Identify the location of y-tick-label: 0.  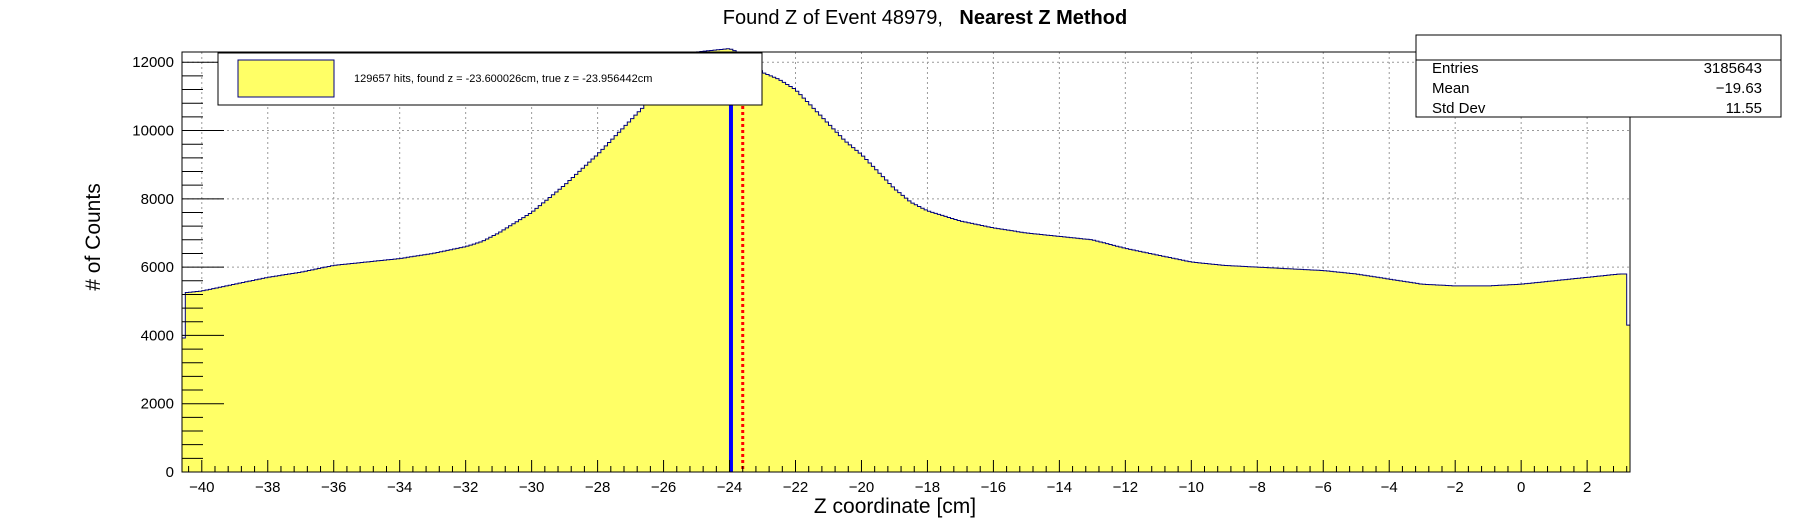
(170, 472).